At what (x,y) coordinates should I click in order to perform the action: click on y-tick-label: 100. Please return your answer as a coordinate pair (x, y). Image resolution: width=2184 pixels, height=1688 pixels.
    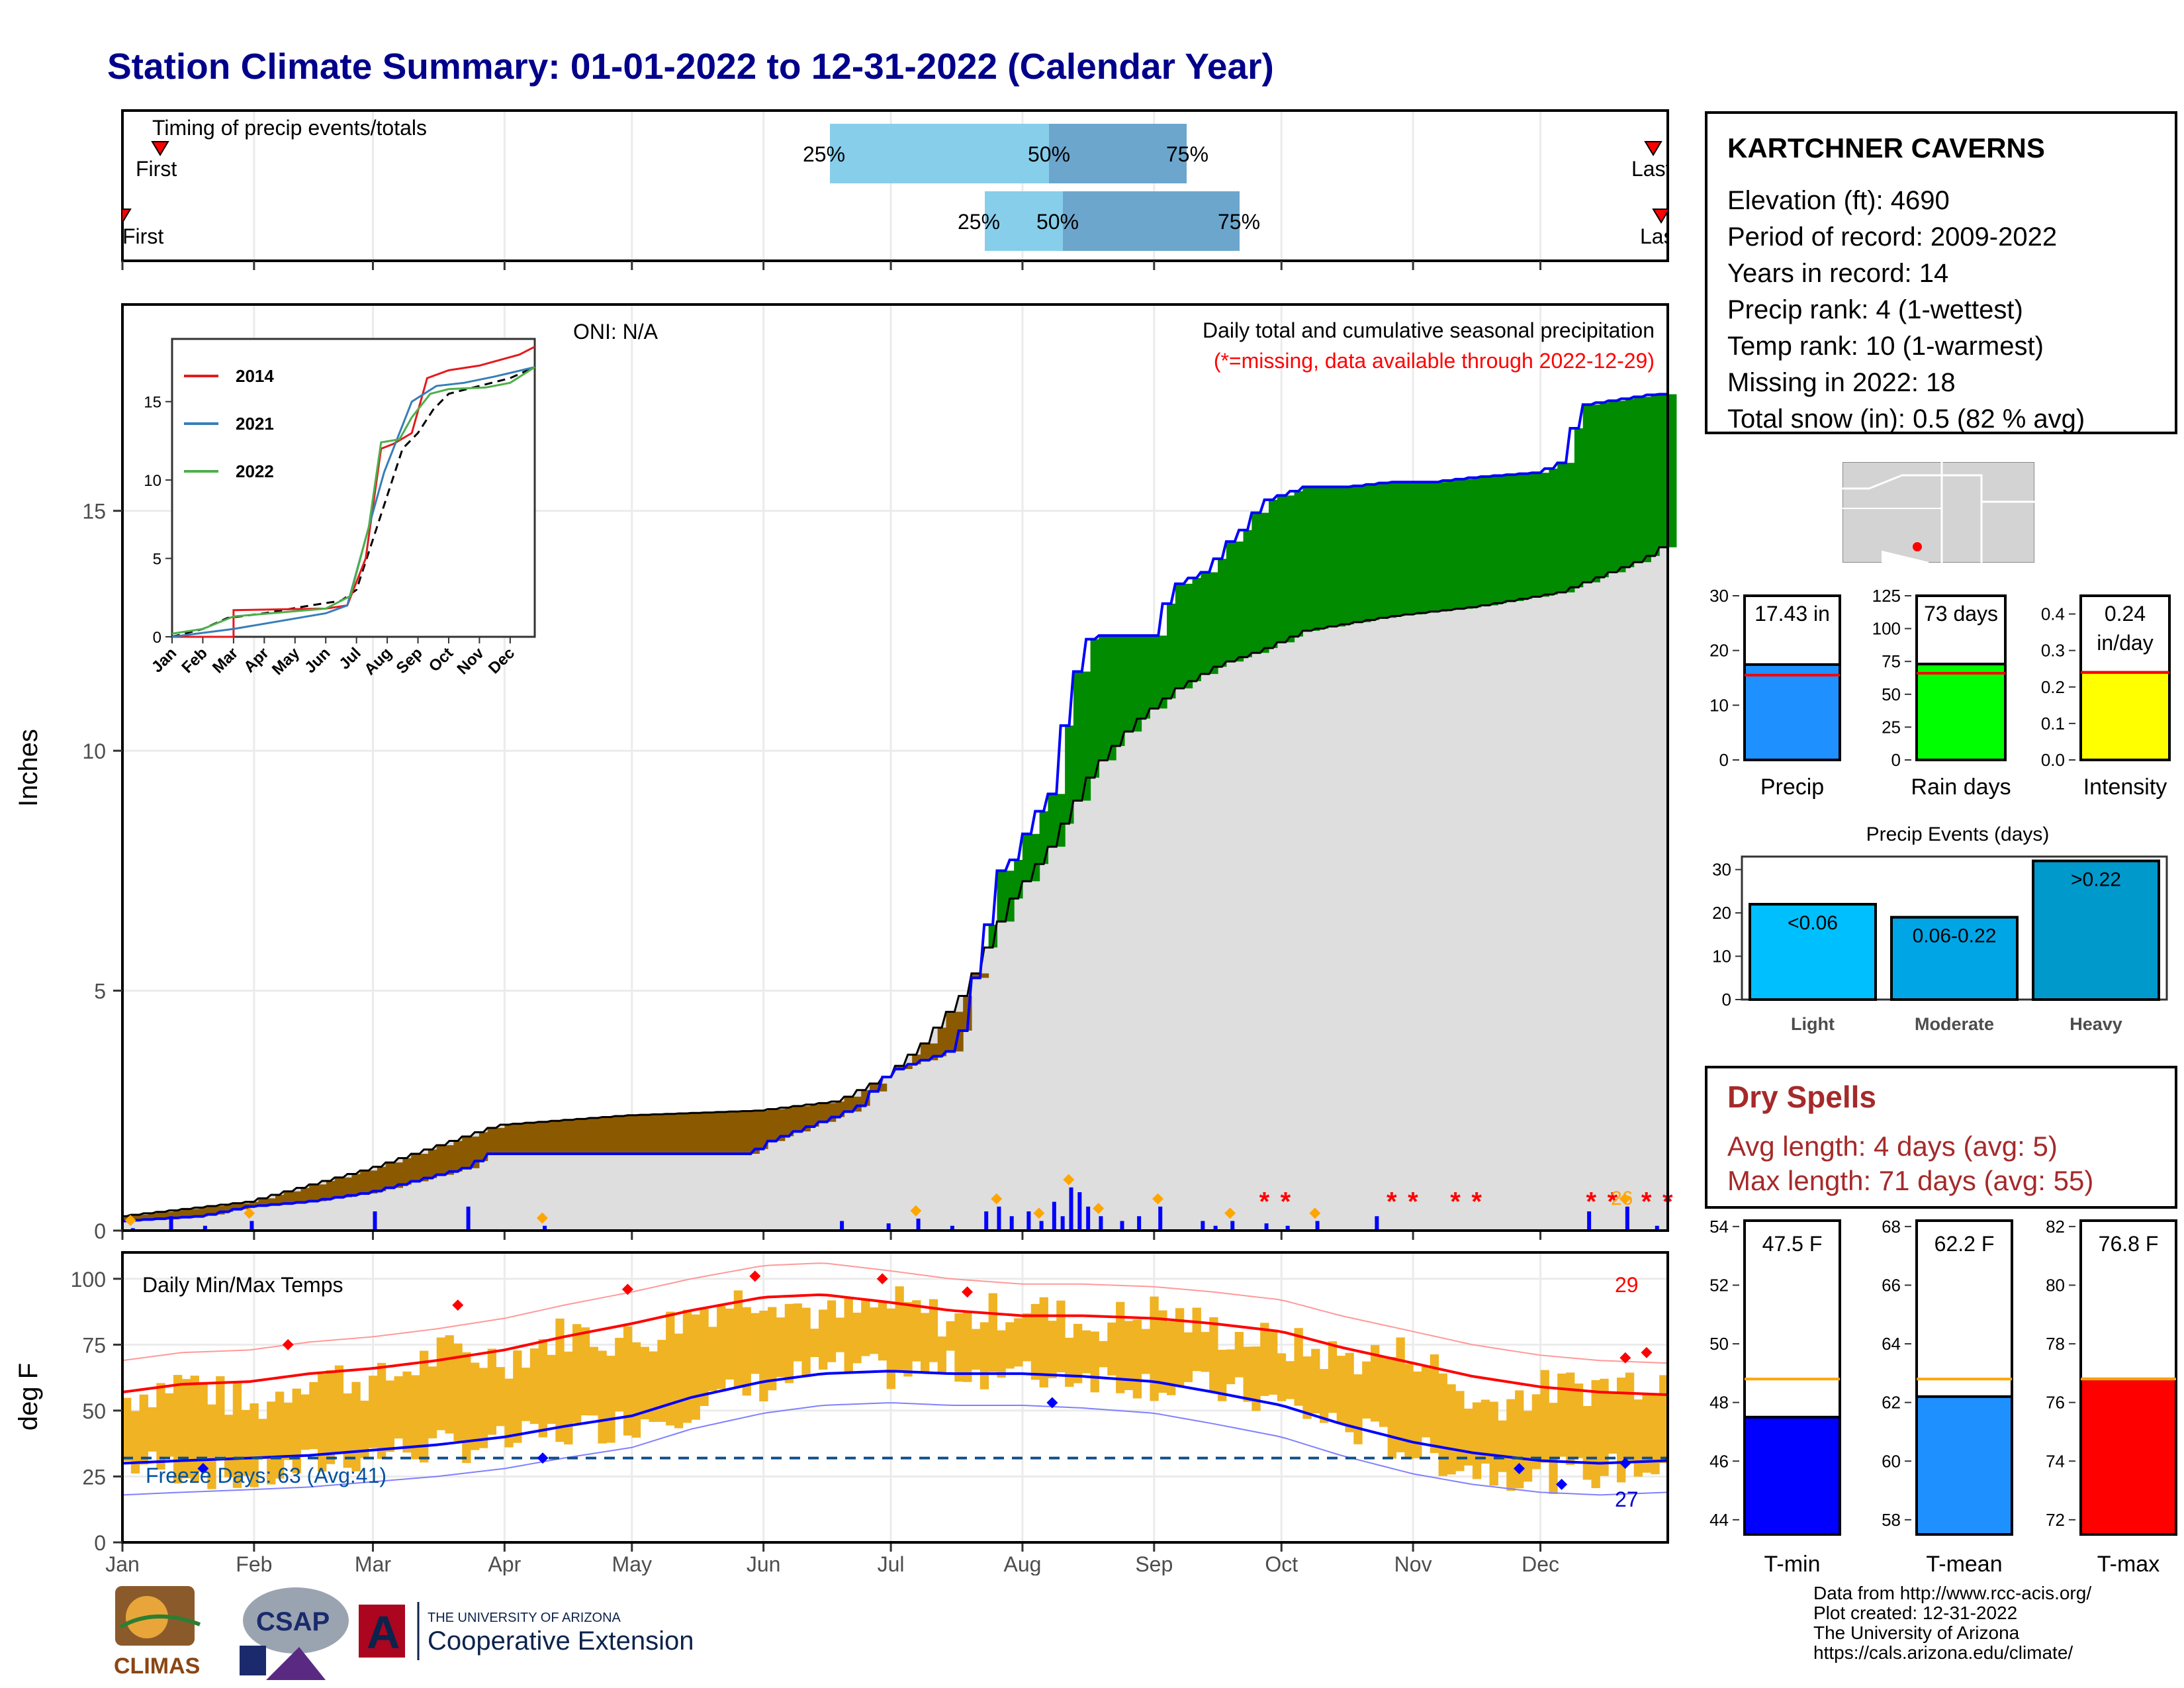
    Looking at the image, I should click on (88, 1279).